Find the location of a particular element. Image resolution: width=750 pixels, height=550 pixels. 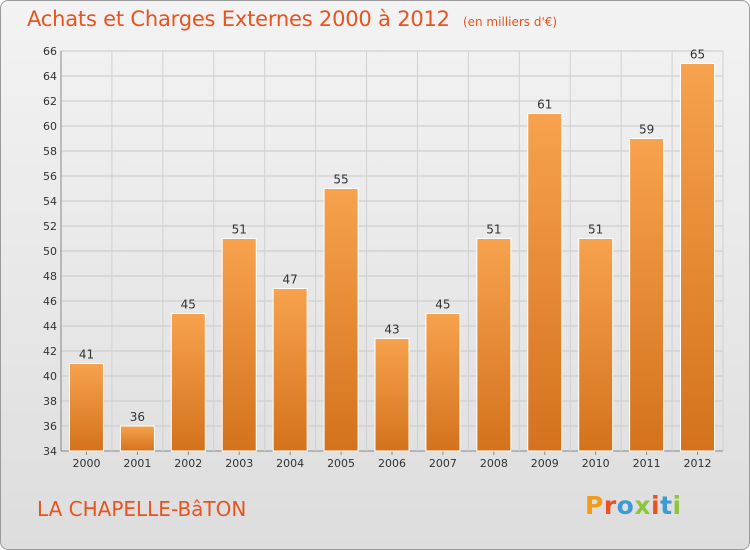

brand-letter: x is located at coordinates (642, 505).